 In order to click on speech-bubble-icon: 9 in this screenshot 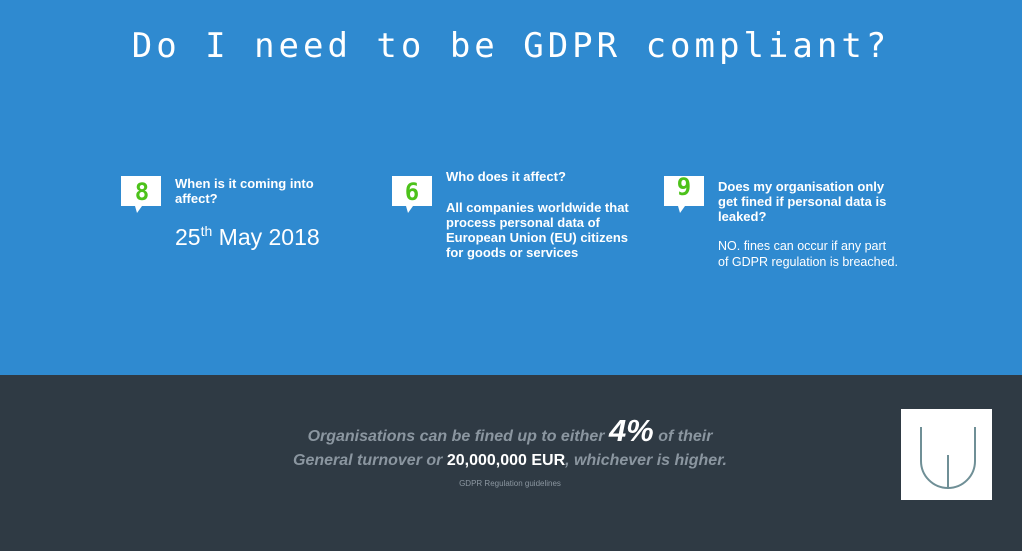, I will do `click(684, 195)`.